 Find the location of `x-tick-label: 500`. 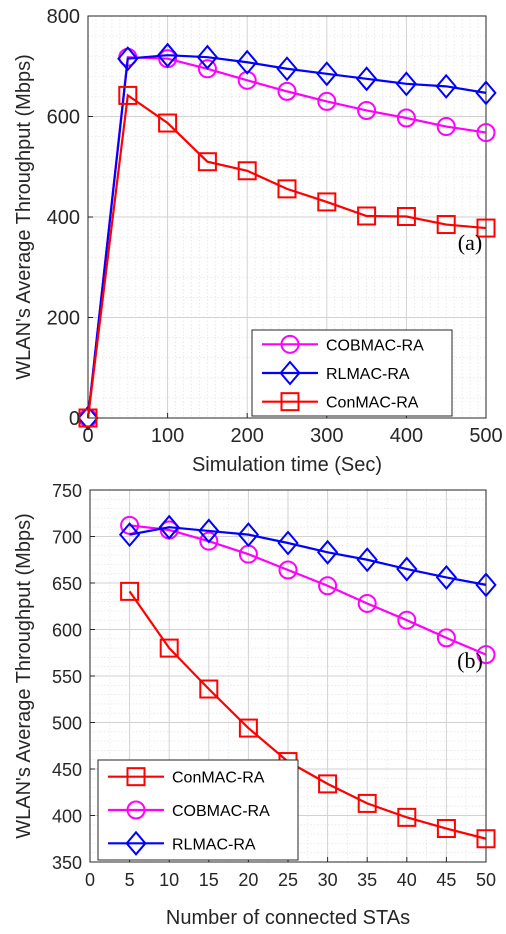

x-tick-label: 500 is located at coordinates (485, 436).